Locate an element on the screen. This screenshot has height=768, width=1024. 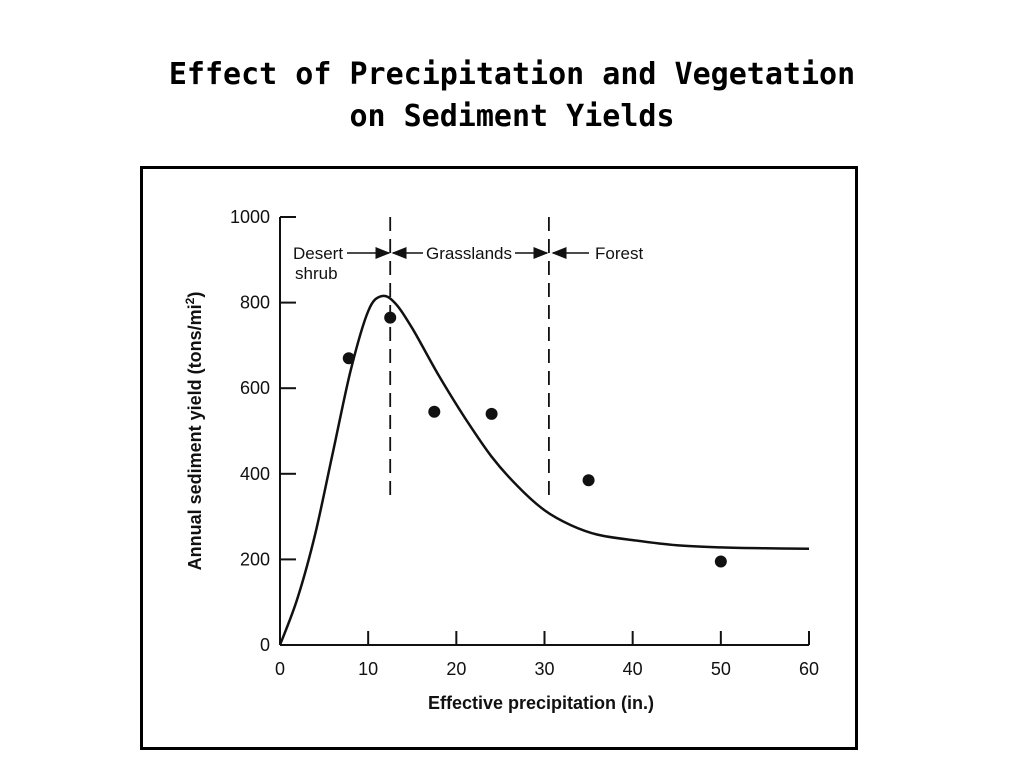
zone-labels: Desert shrub Grasslands Forest is located at coordinates (468, 263).